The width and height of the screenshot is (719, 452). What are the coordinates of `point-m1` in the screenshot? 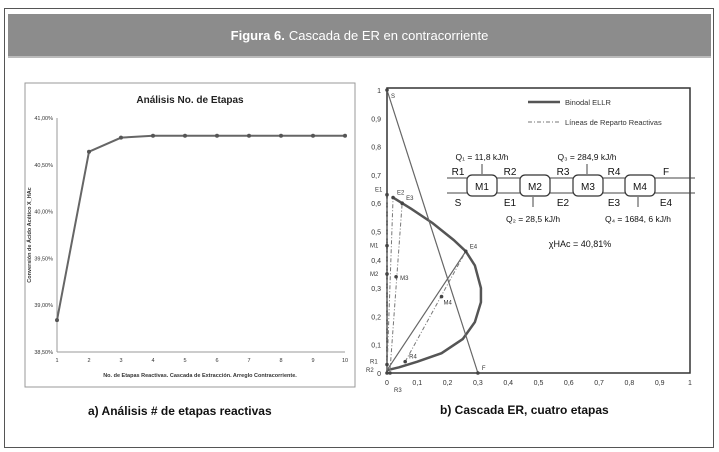 It's located at (387, 245).